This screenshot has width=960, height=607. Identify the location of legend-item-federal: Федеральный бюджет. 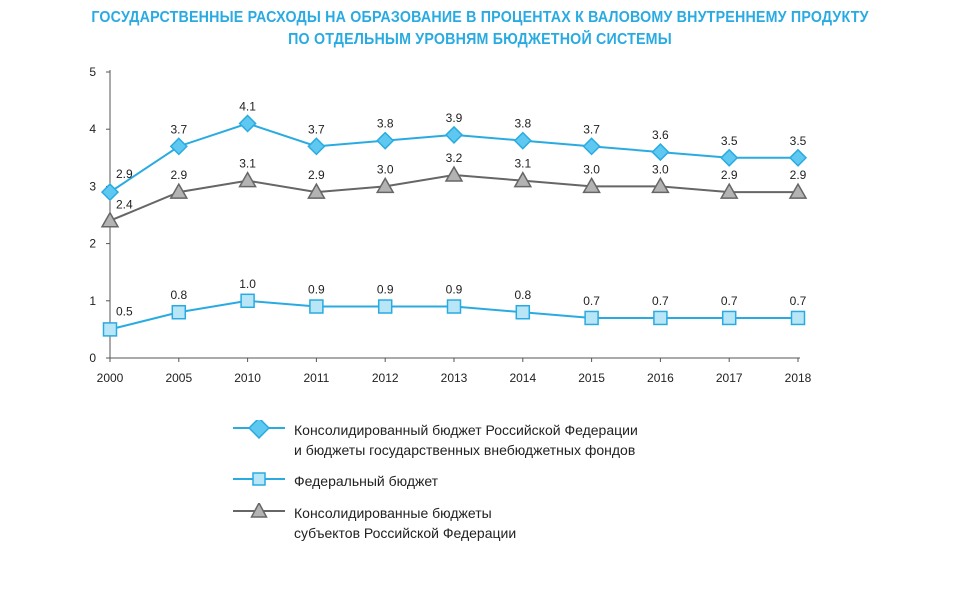
(335, 483).